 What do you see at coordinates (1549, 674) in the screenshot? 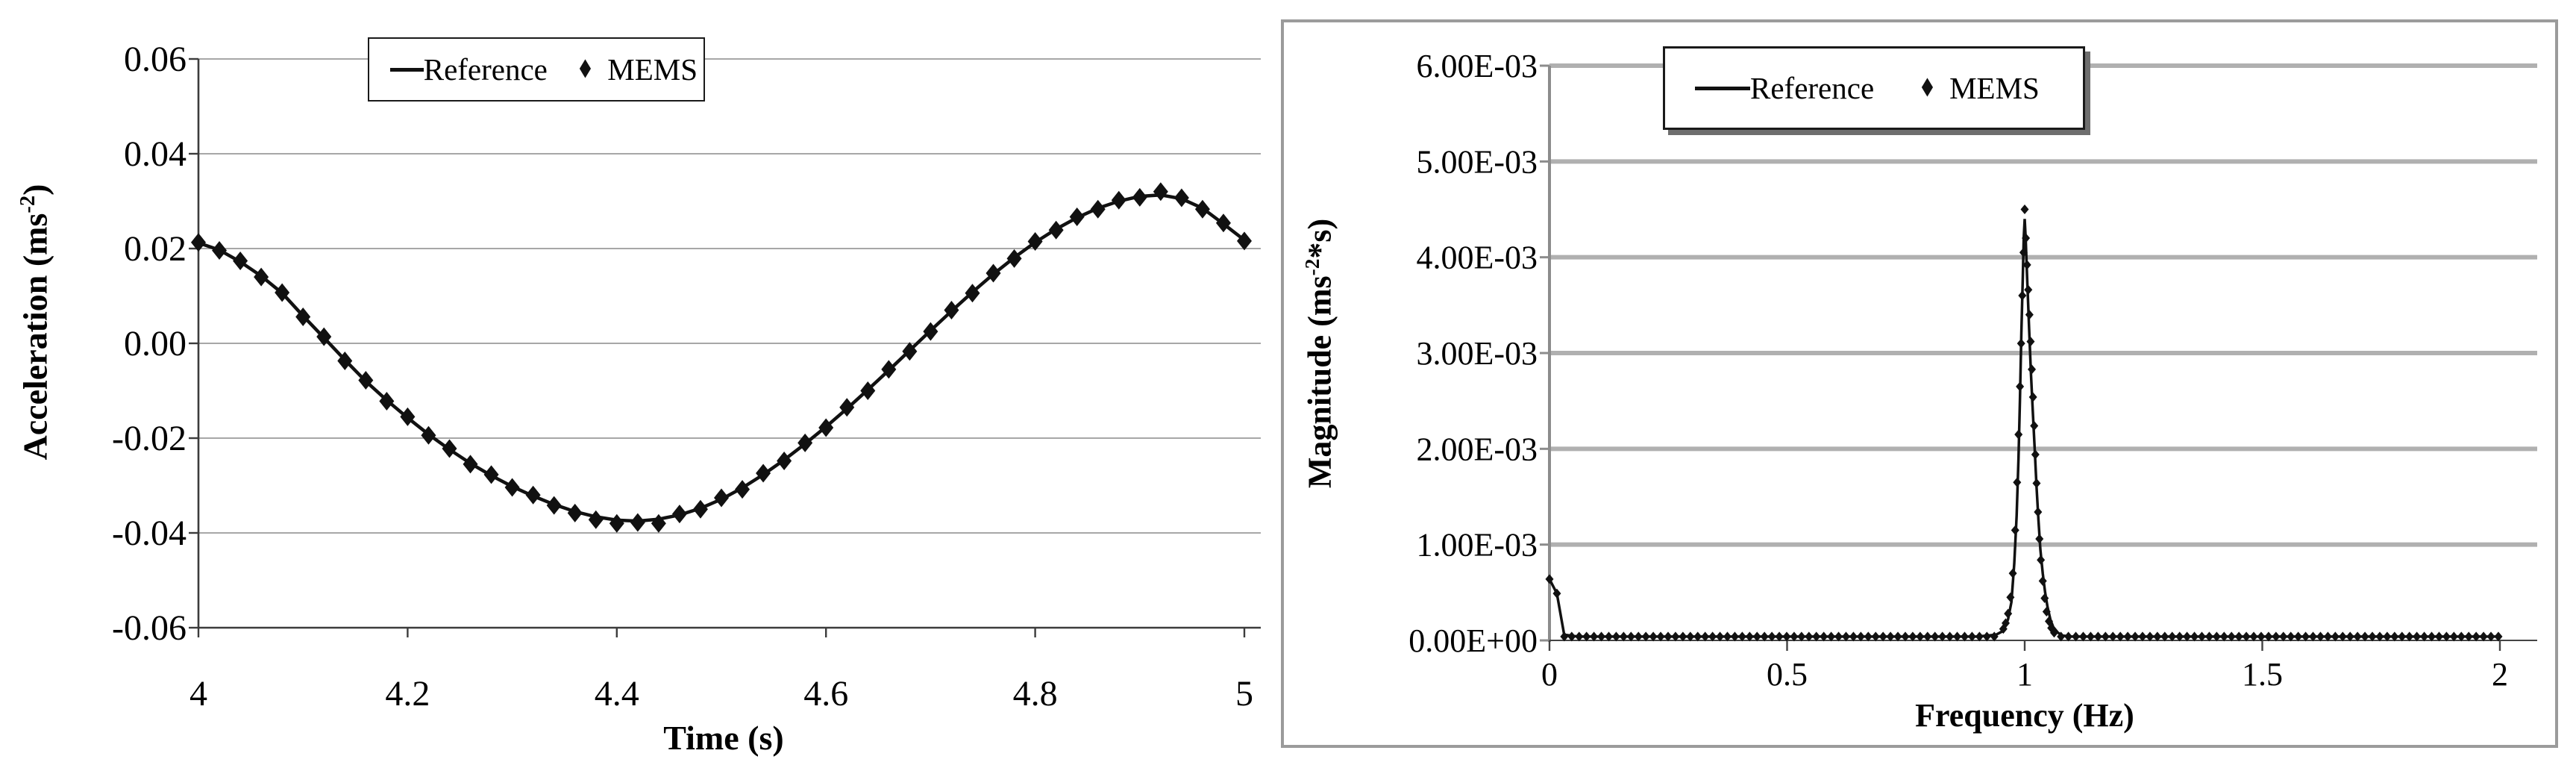
I see `x-tick-label: 0` at bounding box center [1549, 674].